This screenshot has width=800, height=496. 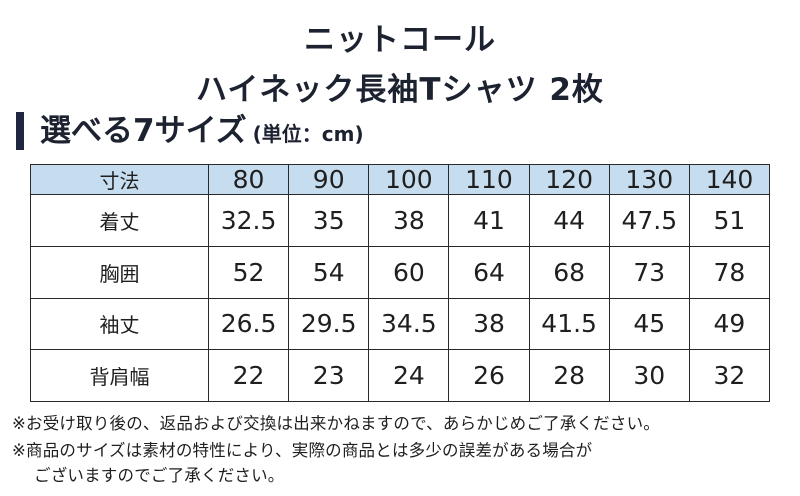 I want to click on table-cell: 68, so click(x=569, y=272).